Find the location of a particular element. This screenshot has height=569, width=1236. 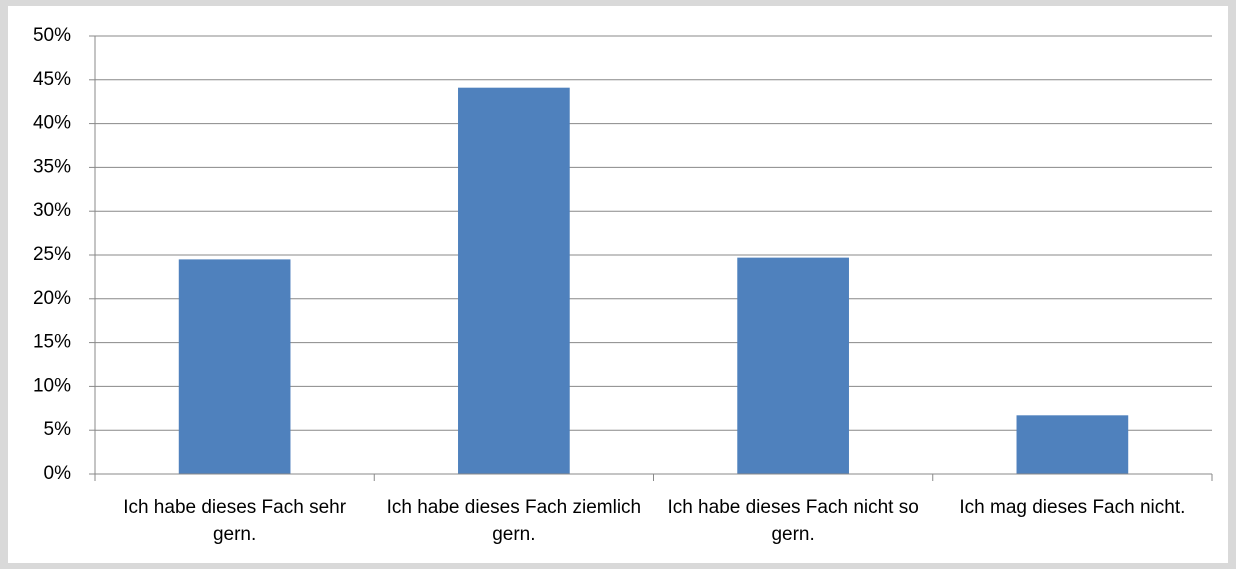

y-tick-label: 10% is located at coordinates (52, 385).